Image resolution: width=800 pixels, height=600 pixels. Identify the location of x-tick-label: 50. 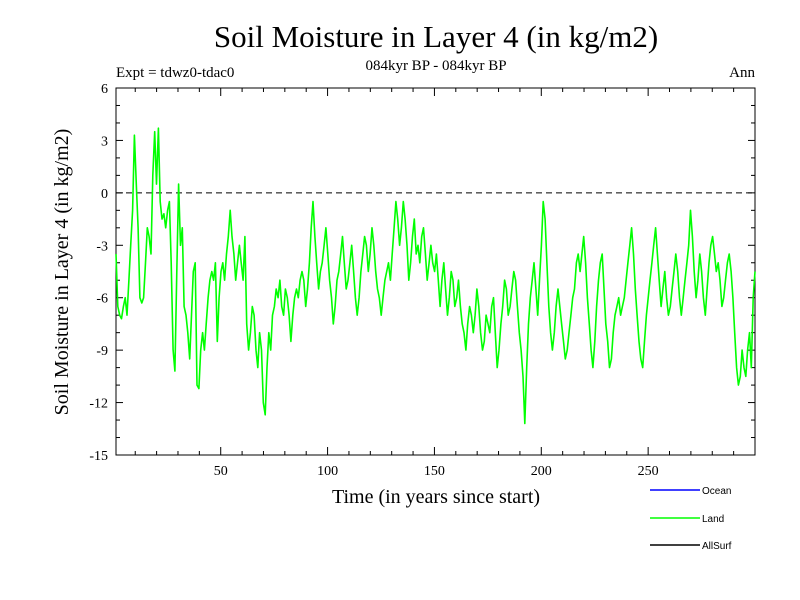
(221, 471).